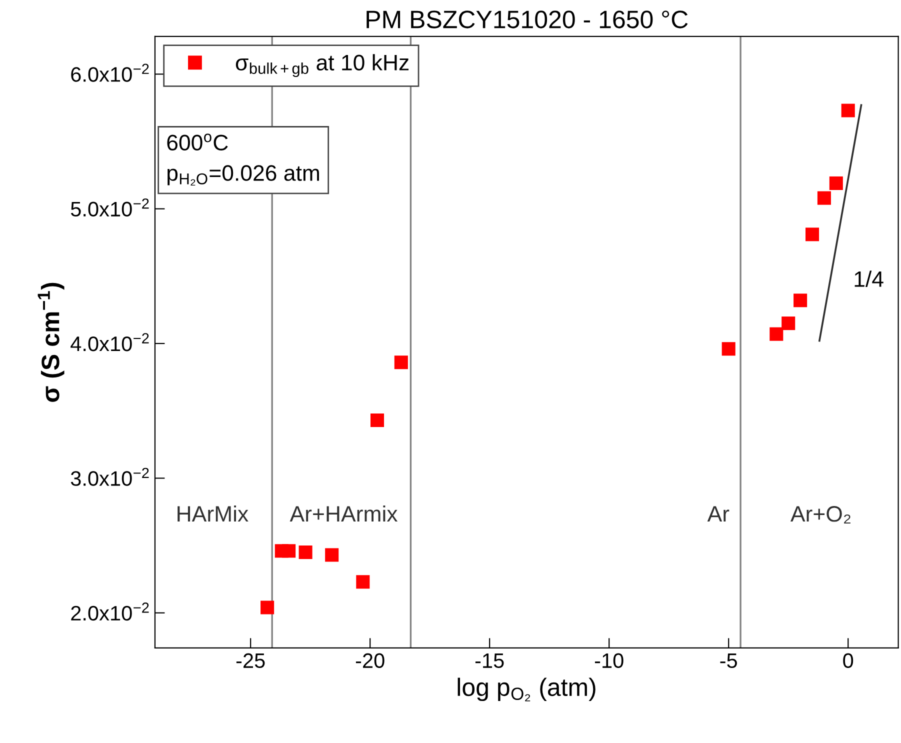  What do you see at coordinates (322, 66) in the screenshot?
I see `legend-label: σ$_{bulk+gb}$ at 10 kHz` at bounding box center [322, 66].